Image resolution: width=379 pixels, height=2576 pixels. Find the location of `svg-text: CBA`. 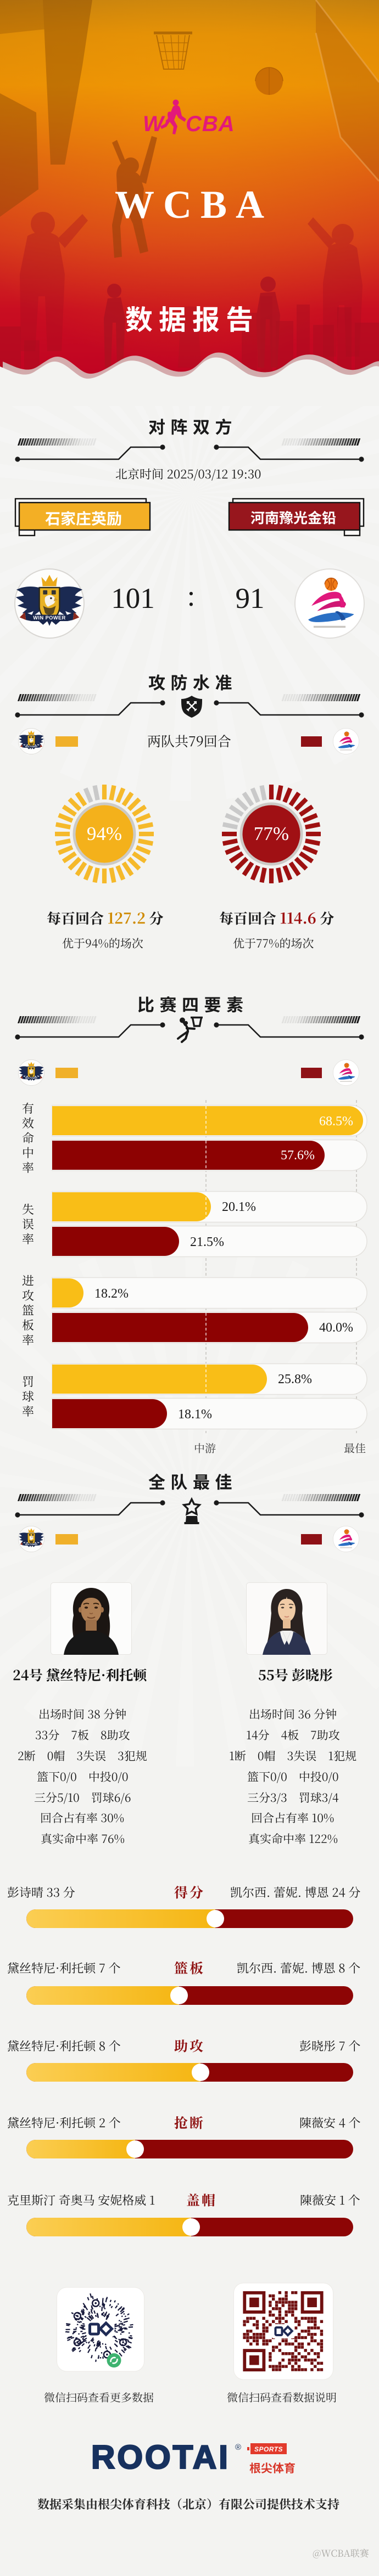

svg-text: CBA is located at coordinates (210, 124).